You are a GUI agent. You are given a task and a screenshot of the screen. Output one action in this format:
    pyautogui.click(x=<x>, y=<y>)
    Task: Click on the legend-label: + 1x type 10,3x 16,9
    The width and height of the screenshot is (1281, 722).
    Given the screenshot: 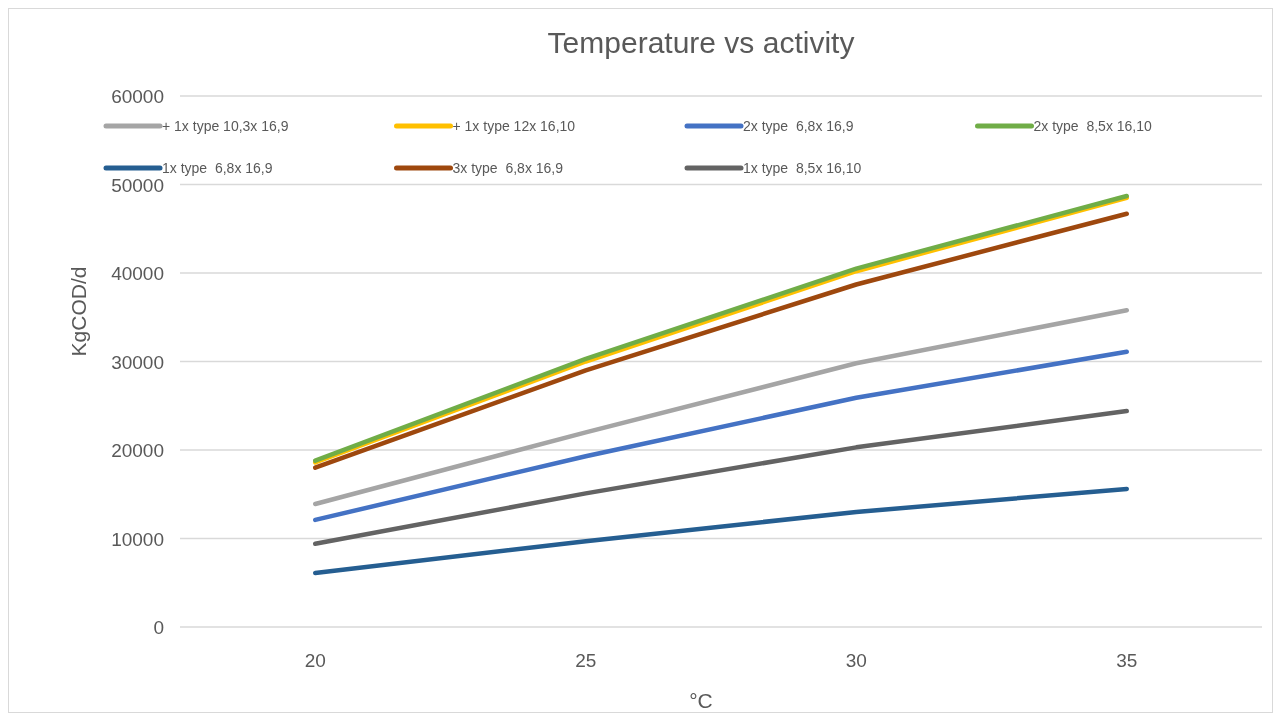 What is the action you would take?
    pyautogui.click(x=225, y=126)
    